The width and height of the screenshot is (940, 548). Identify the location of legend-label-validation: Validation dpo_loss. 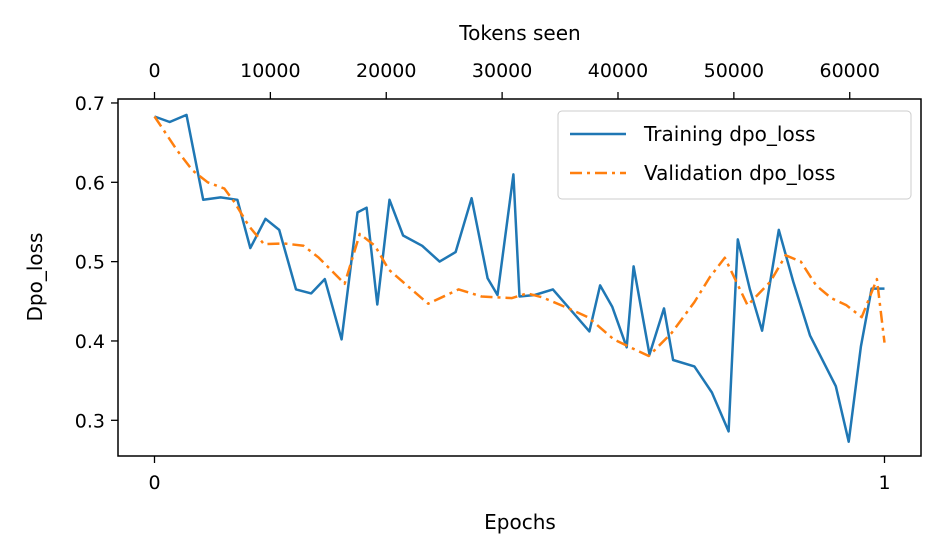
(739, 173).